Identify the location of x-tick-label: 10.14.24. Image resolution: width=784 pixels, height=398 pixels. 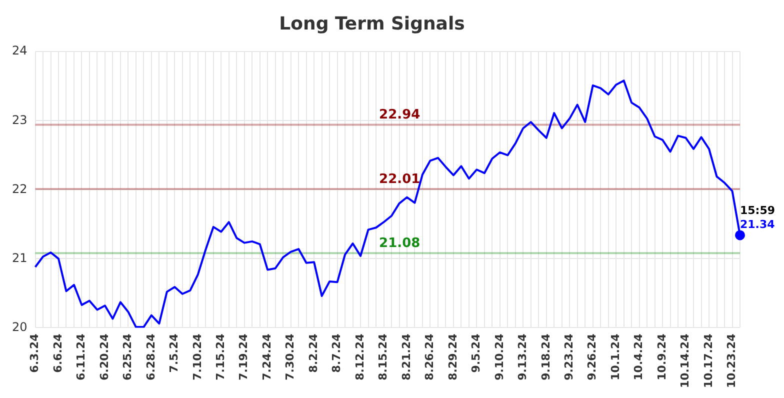
(685, 360).